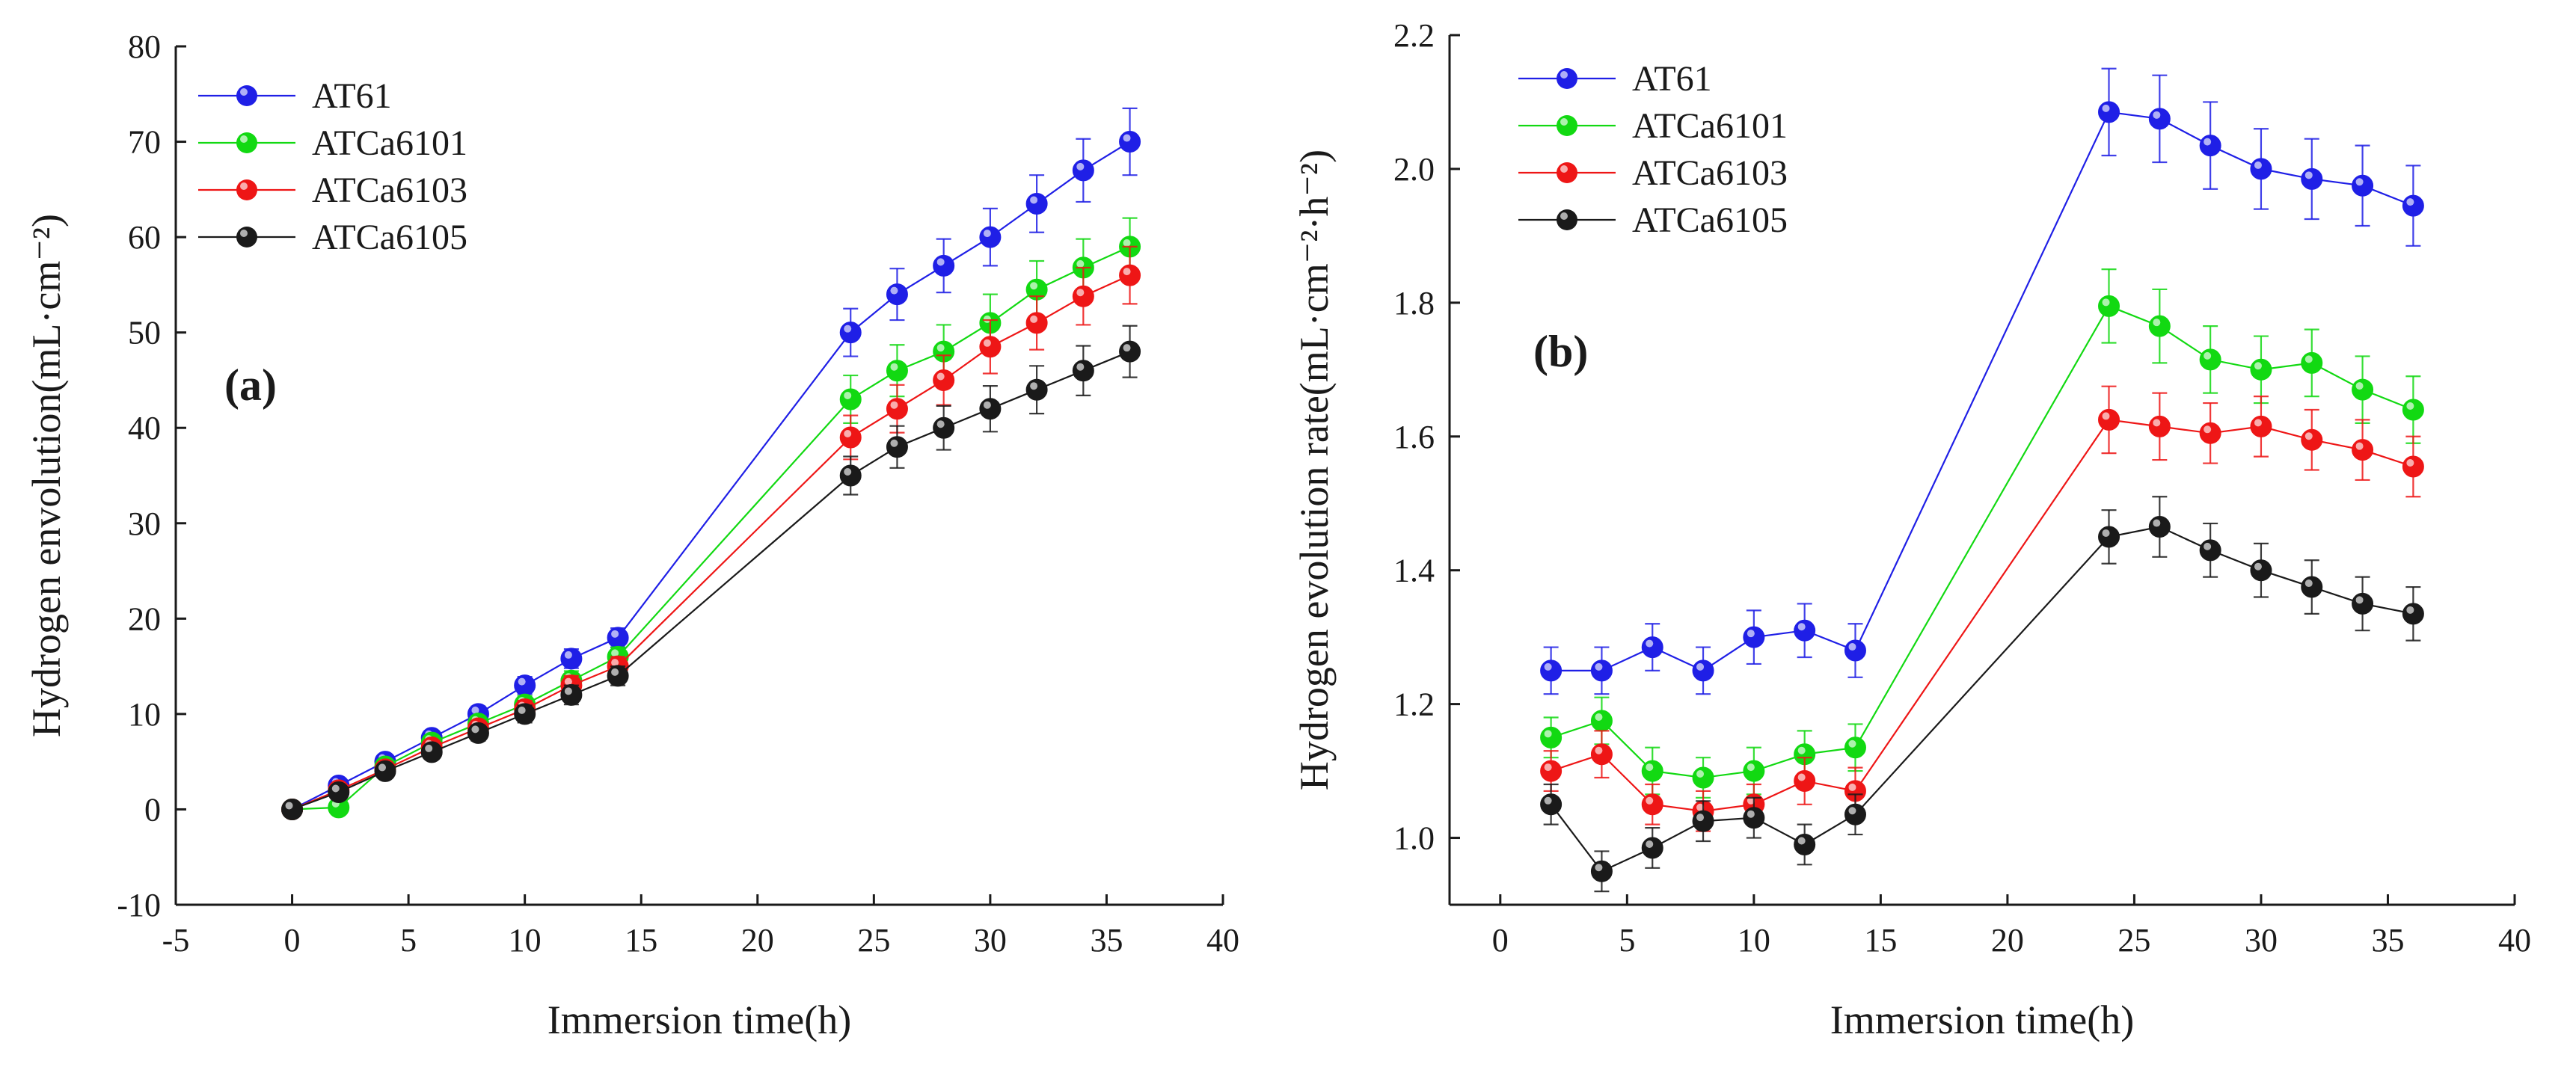 The height and width of the screenshot is (1070, 2576). Describe the element at coordinates (176, 941) in the screenshot. I see `x-tick-label: -5` at that location.